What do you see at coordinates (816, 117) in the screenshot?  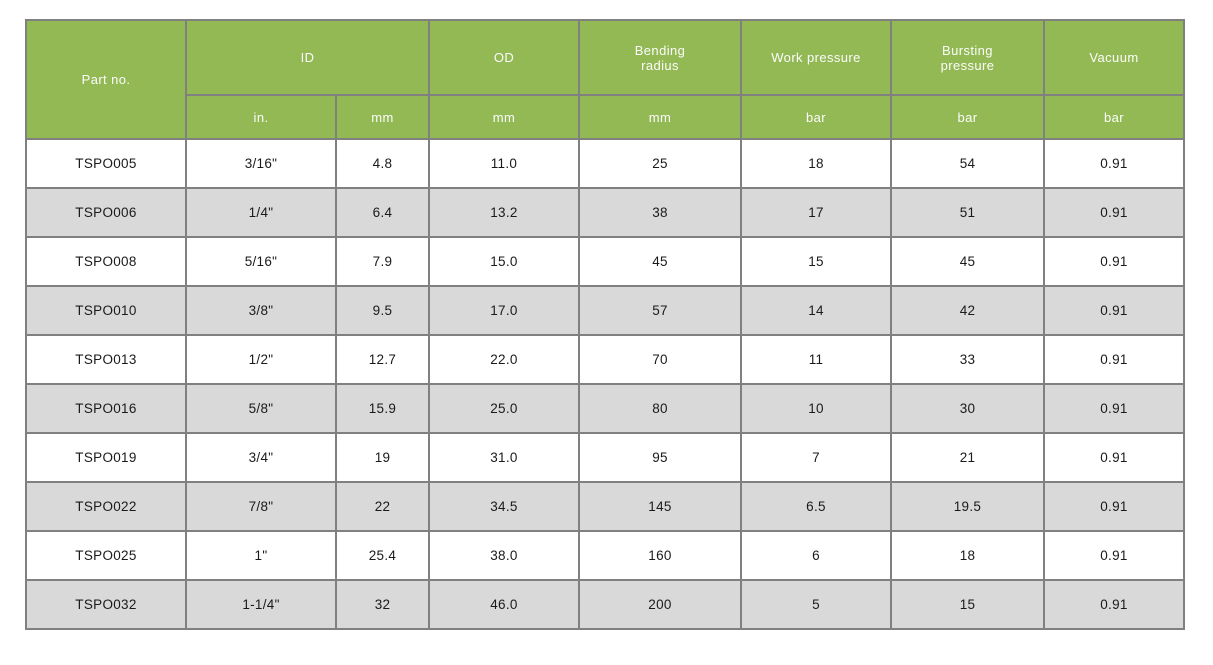 I see `unit-work-bar: bar` at bounding box center [816, 117].